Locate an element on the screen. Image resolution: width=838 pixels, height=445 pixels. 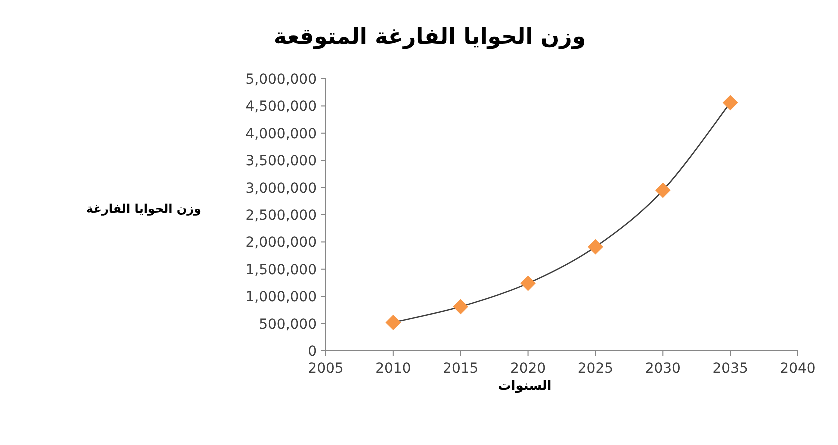
y-tick-label: 4,500,000 is located at coordinates (281, 107).